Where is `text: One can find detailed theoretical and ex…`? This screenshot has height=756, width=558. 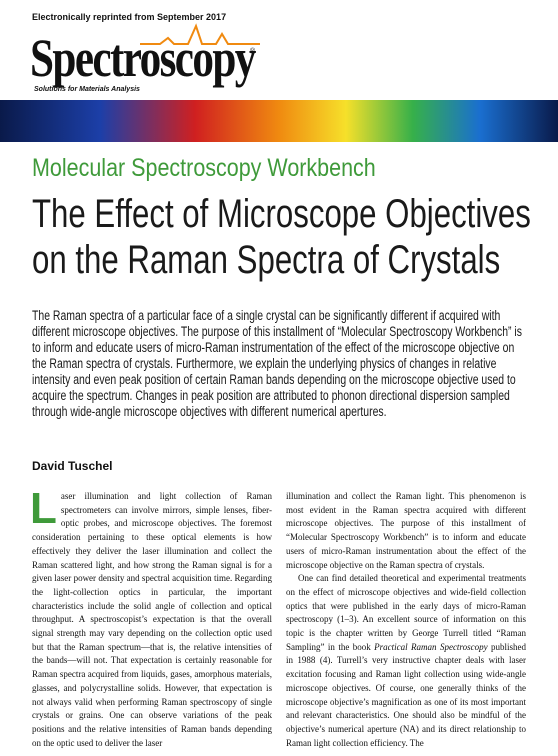
text: One can find detailed theoretical and ex… is located at coordinates (406, 612).